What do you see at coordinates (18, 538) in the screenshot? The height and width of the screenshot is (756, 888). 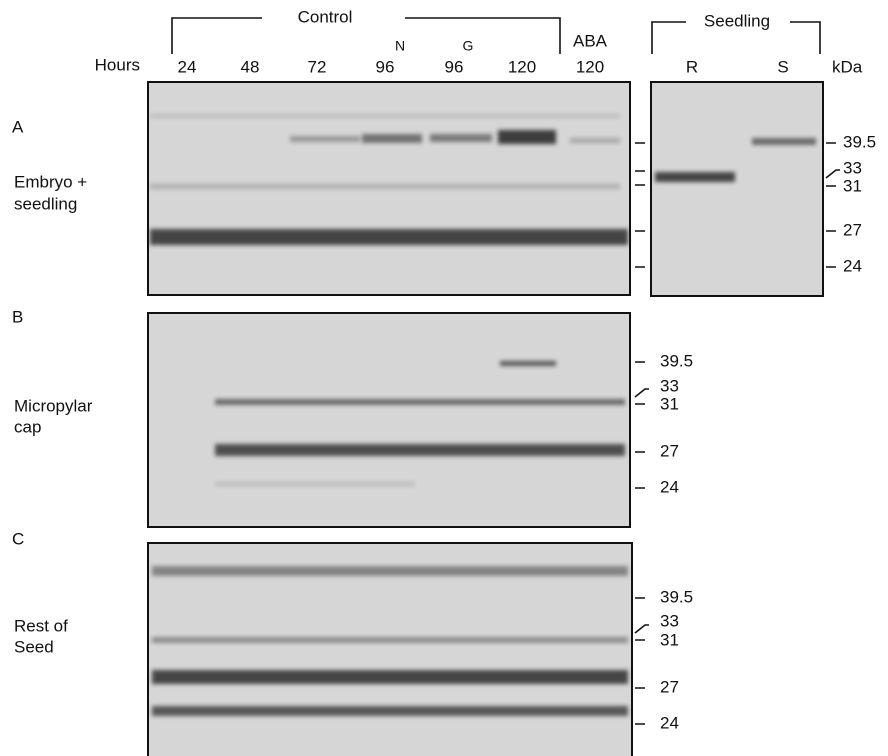 I see `panel-letter: C` at bounding box center [18, 538].